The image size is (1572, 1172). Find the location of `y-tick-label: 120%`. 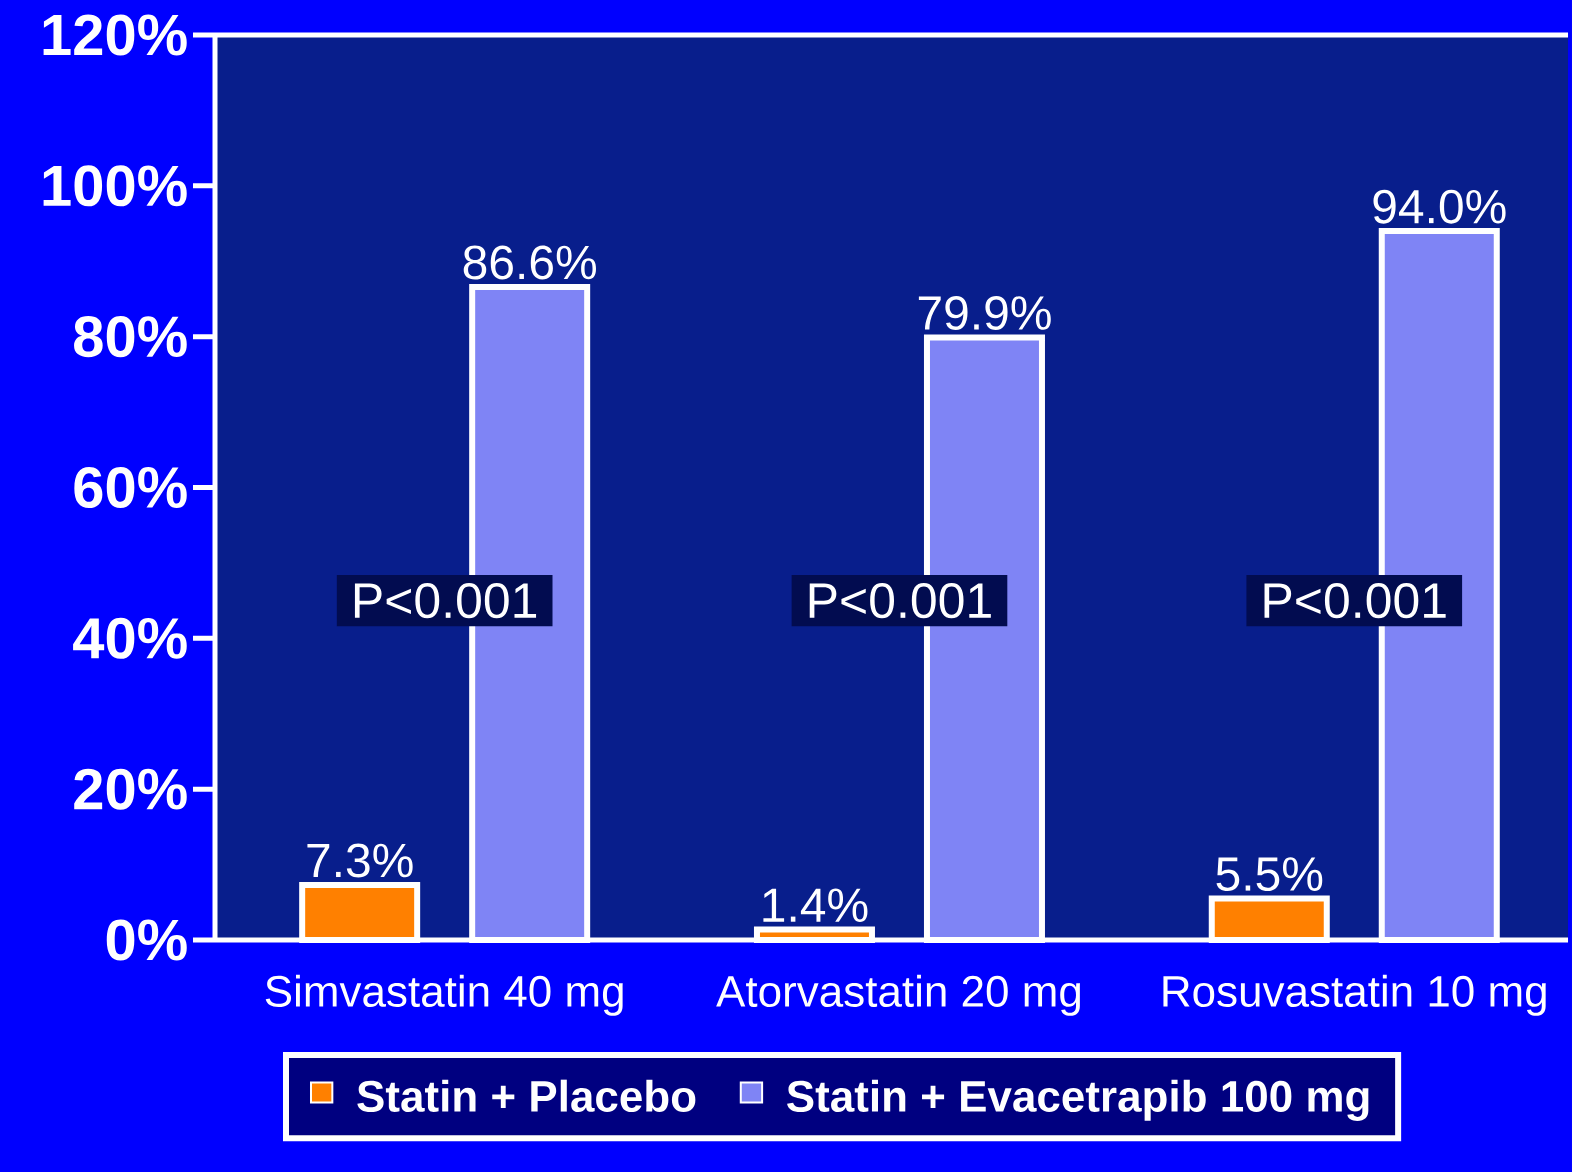

y-tick-label: 120% is located at coordinates (115, 35).